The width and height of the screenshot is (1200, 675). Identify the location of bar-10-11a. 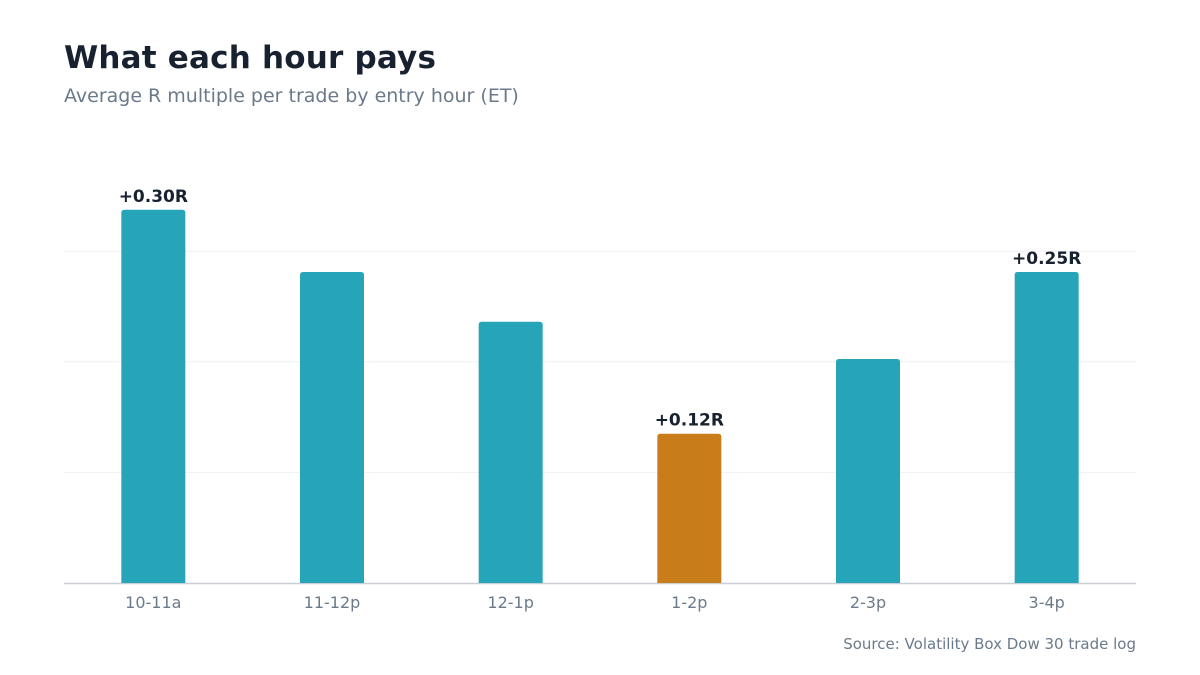
(153, 396).